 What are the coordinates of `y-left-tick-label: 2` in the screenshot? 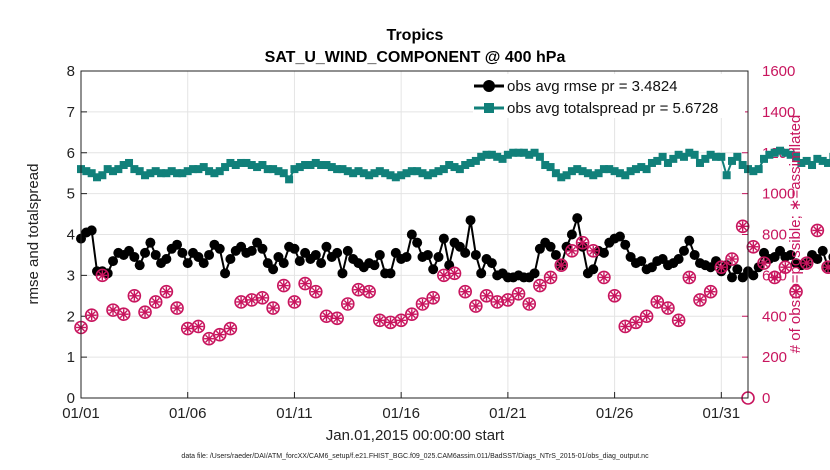 It's located at (71, 316).